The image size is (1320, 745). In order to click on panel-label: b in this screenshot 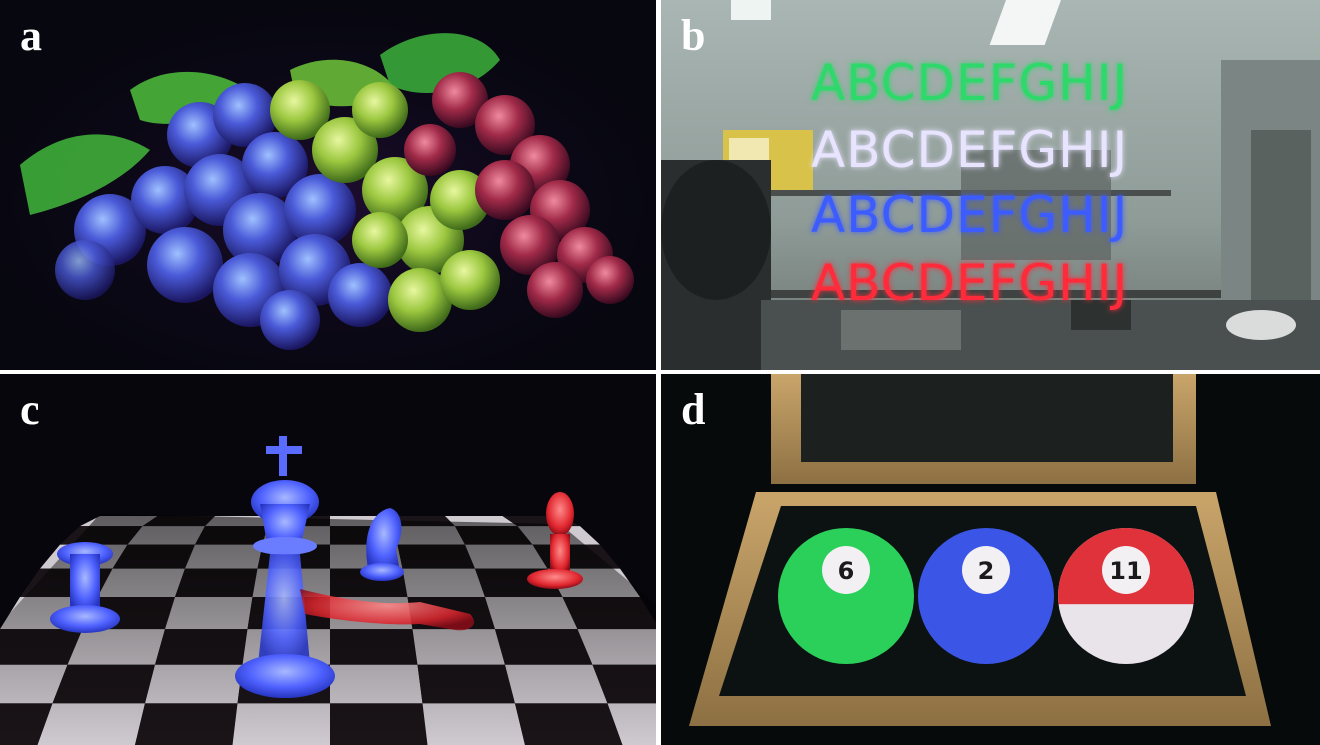, I will do `click(693, 35)`.